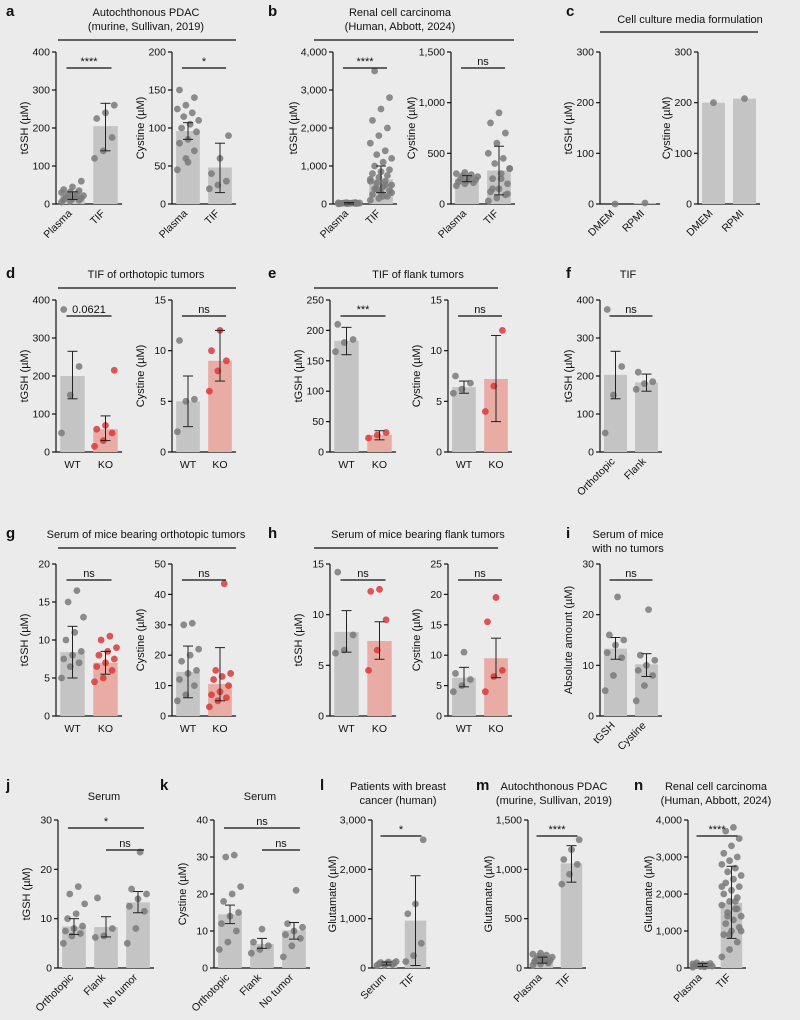 The width and height of the screenshot is (800, 1020). I want to click on x-tick-label: TIF, so click(724, 982).